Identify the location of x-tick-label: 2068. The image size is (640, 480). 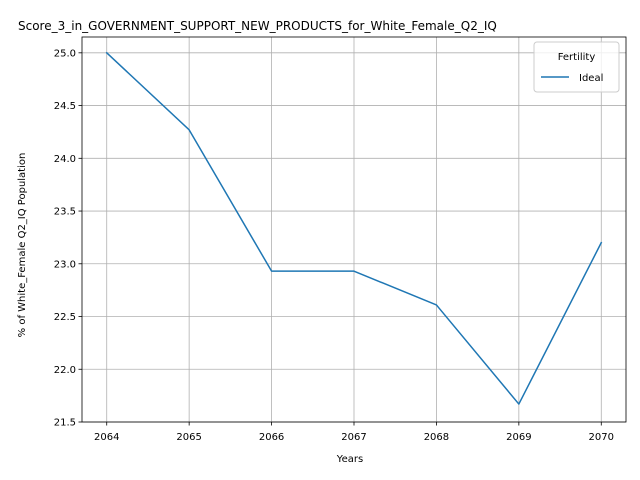
(436, 437).